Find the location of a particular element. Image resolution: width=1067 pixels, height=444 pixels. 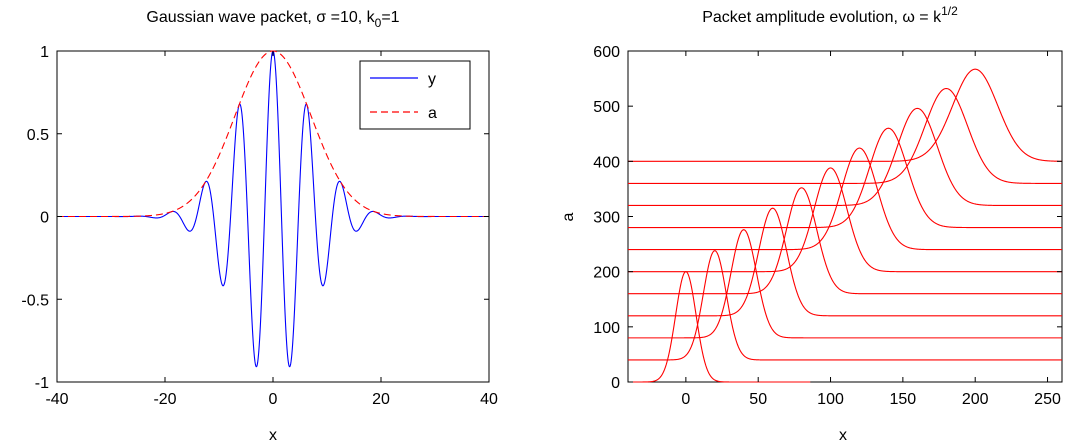

y-tick-label: 500 is located at coordinates (606, 107).